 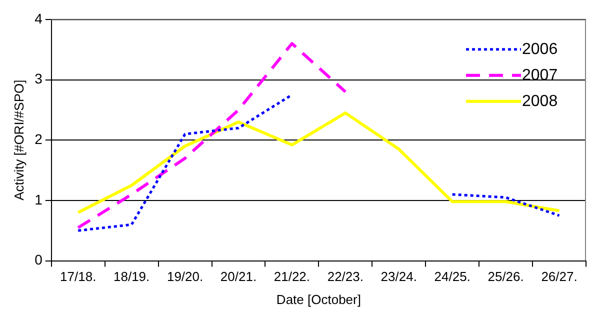 I want to click on x-tick-label: 20/21., so click(x=238, y=276).